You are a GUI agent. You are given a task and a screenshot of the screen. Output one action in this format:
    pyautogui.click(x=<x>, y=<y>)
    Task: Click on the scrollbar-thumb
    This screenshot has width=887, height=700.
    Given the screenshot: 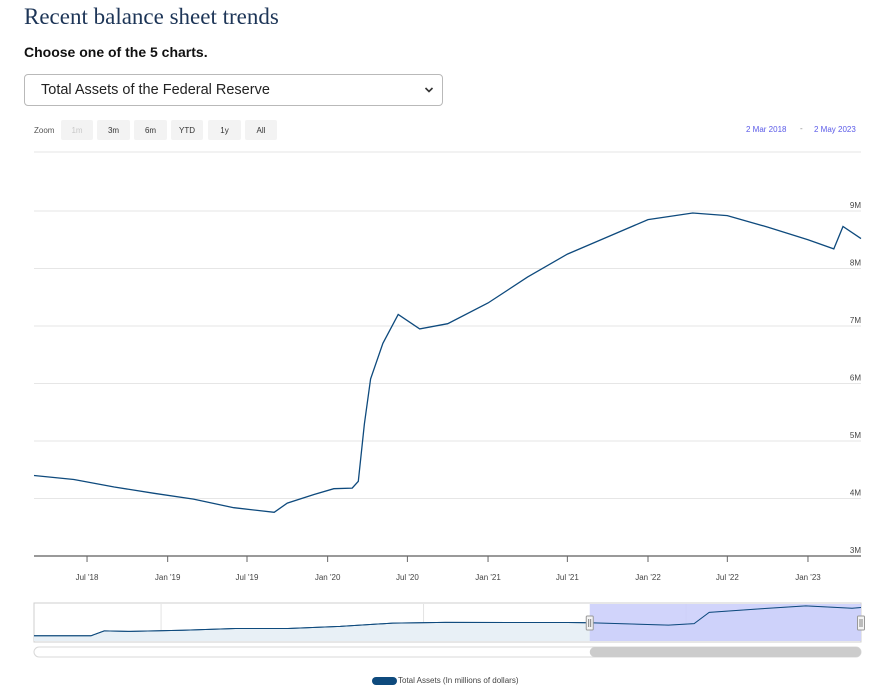 What is the action you would take?
    pyautogui.click(x=725, y=652)
    